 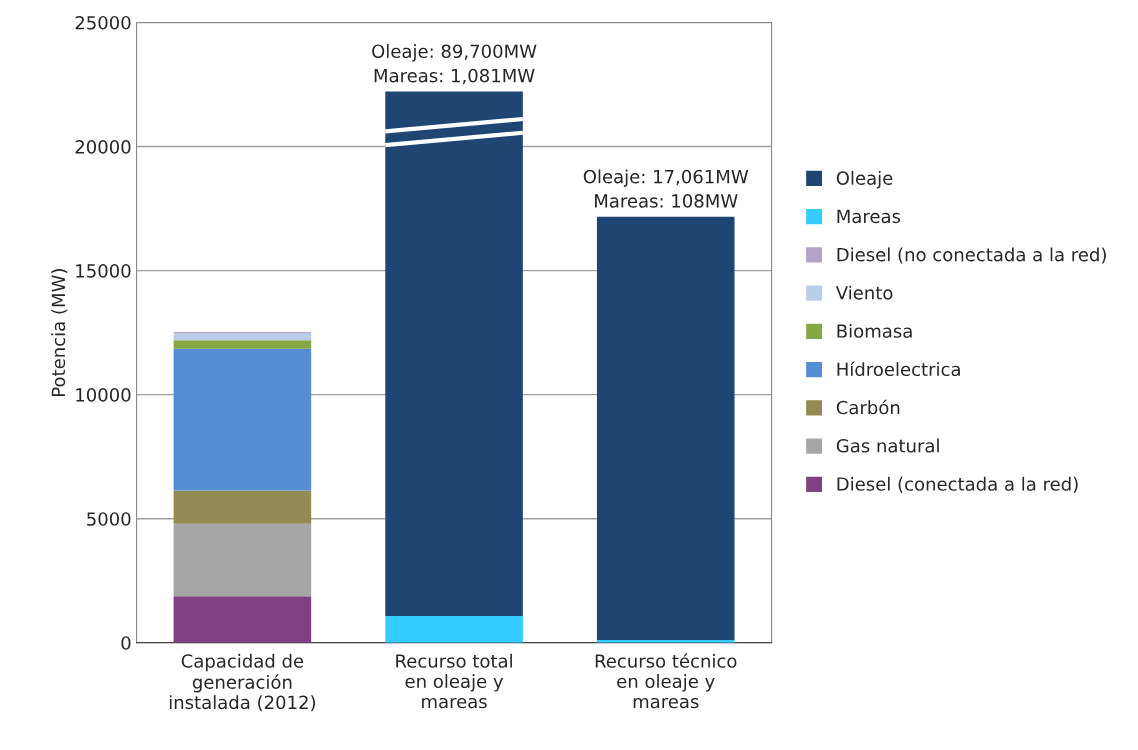 I want to click on legend-label: Hídroelectrica, so click(x=898, y=369).